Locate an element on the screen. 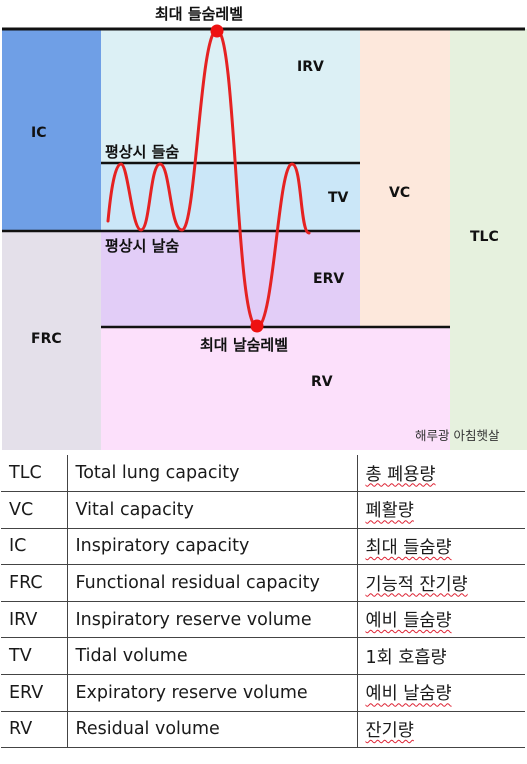 The width and height of the screenshot is (527, 764). tv-label: TV is located at coordinates (338, 198).